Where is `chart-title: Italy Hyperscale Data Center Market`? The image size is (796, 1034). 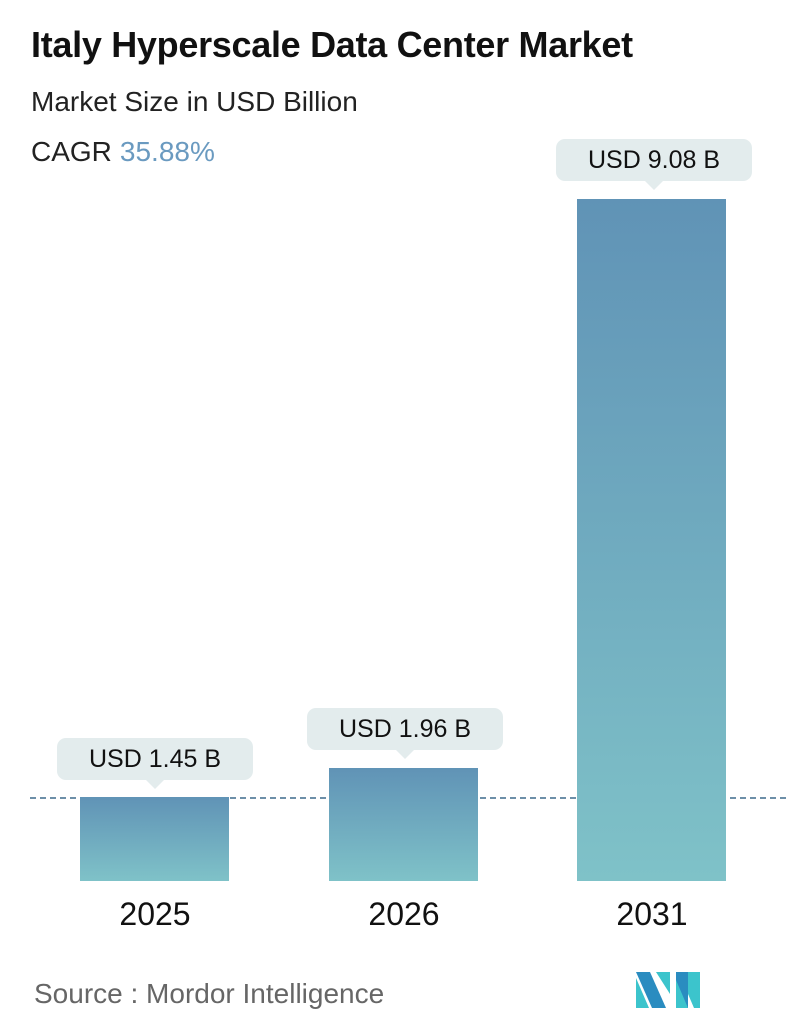
chart-title: Italy Hyperscale Data Center Market is located at coordinates (332, 44).